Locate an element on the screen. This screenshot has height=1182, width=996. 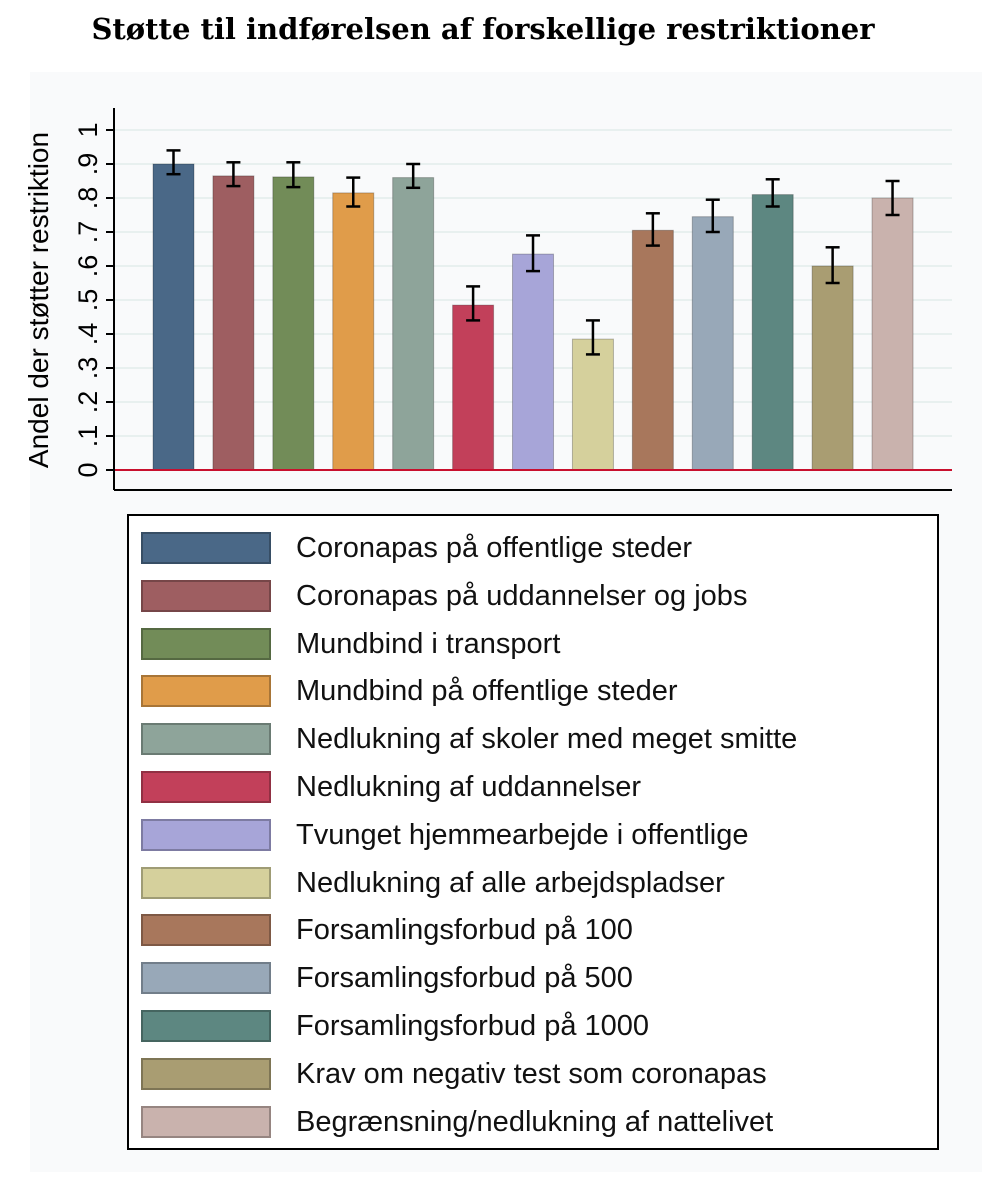
y-tick-label: .4 is located at coordinates (88, 334).